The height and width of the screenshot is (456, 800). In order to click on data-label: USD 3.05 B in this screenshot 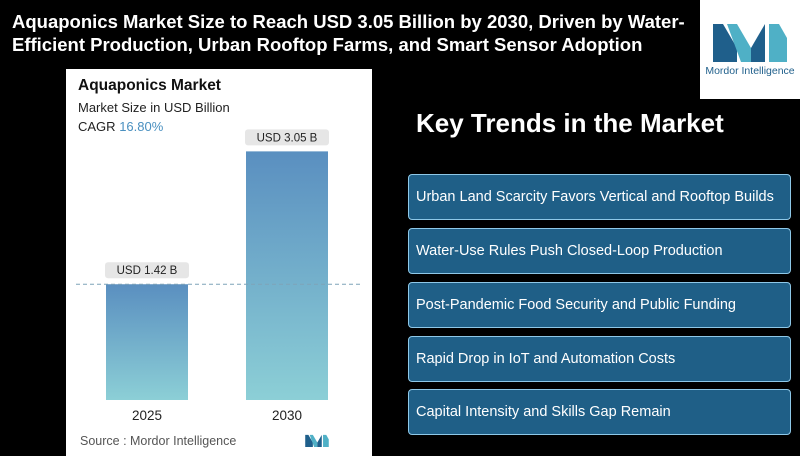, I will do `click(287, 138)`.